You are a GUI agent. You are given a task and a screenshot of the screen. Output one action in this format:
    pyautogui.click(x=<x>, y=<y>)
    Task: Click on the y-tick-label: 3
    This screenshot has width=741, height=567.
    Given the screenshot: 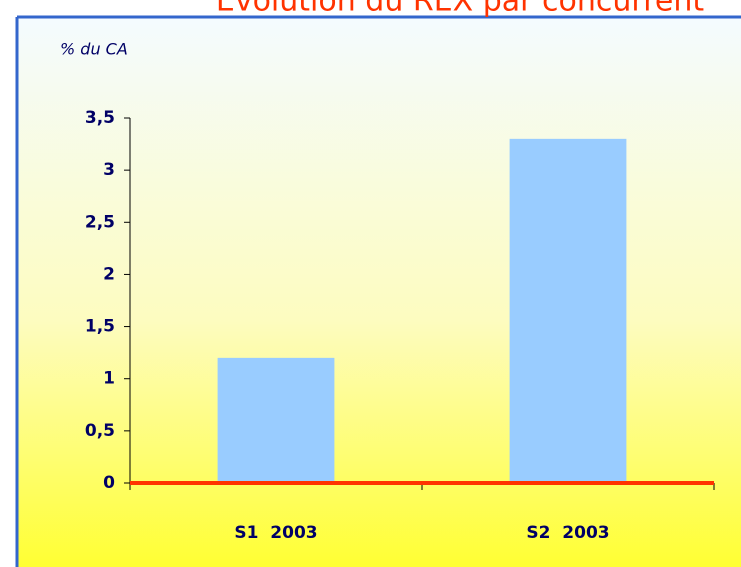 What is the action you would take?
    pyautogui.click(x=109, y=170)
    